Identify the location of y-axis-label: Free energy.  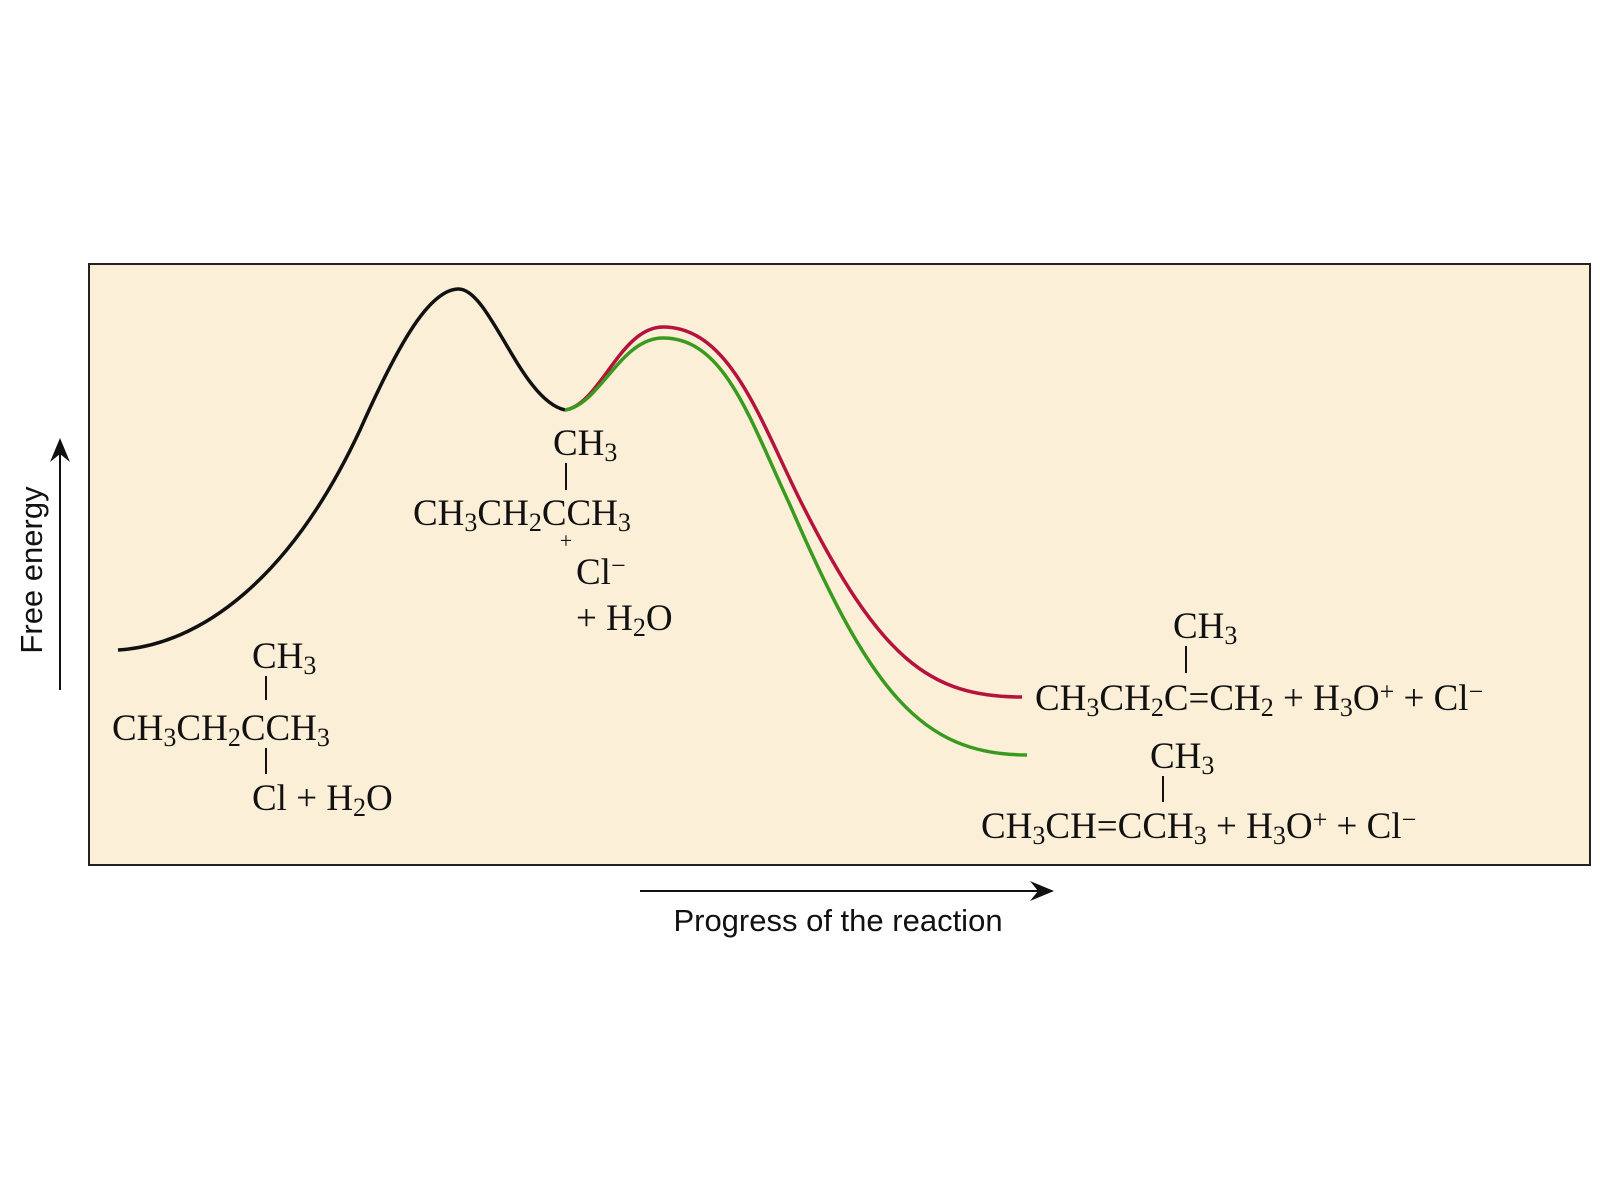
(31, 570).